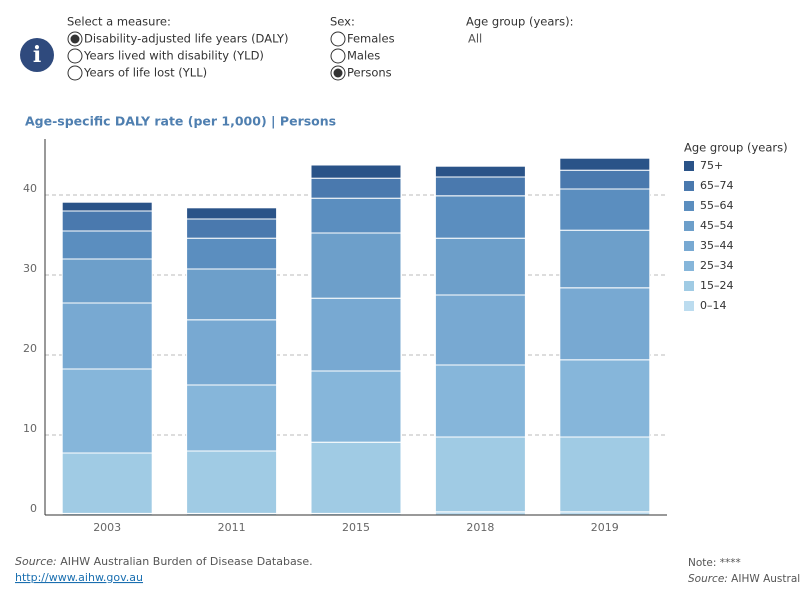  What do you see at coordinates (30, 268) in the screenshot?
I see `y-tick-label: 30` at bounding box center [30, 268].